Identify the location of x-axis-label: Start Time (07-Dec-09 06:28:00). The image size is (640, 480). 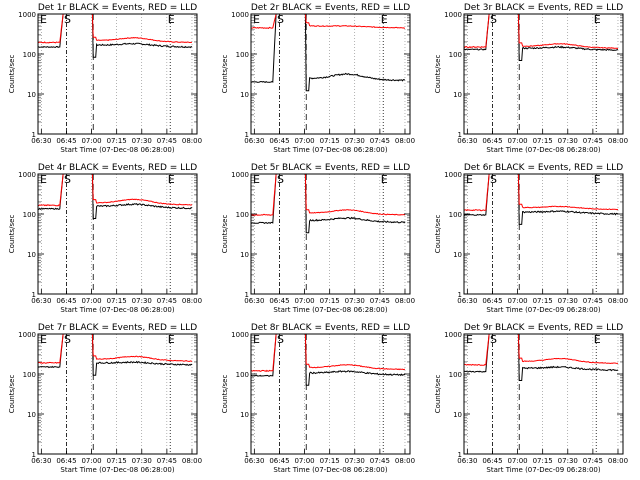
(543, 310).